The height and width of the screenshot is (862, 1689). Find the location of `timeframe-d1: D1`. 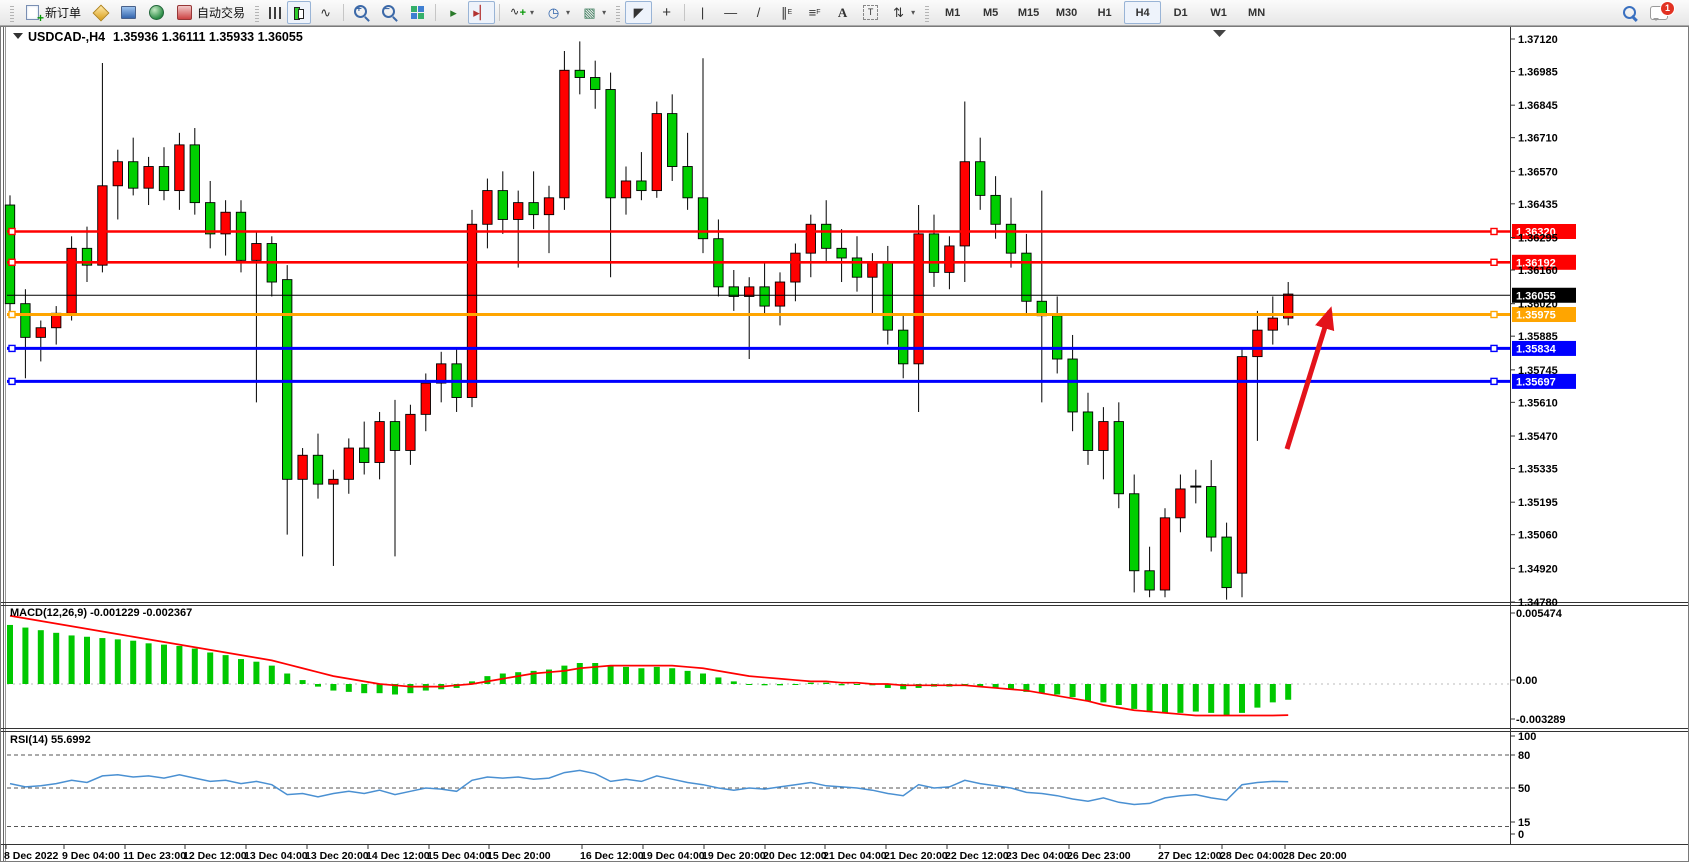

timeframe-d1: D1 is located at coordinates (1180, 12).